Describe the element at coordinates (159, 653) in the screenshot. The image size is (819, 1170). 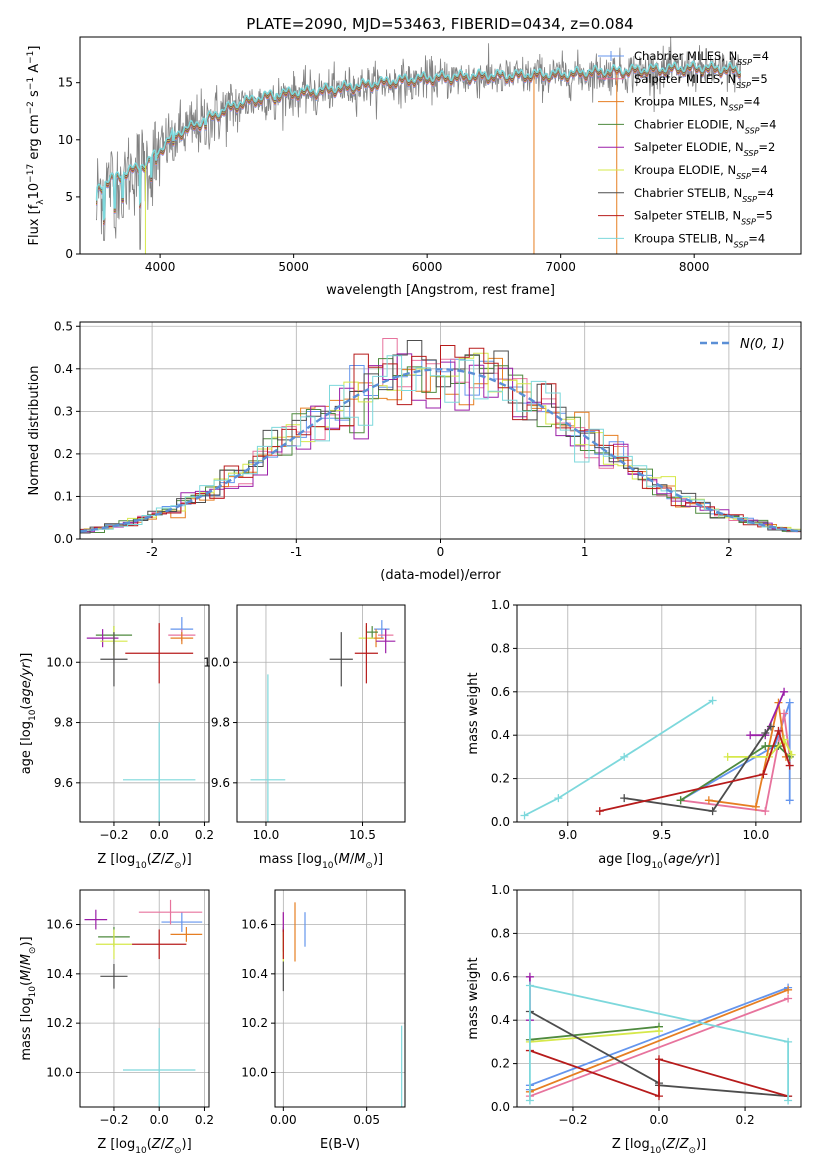
I see `errorbar-salpeter-stelib` at that location.